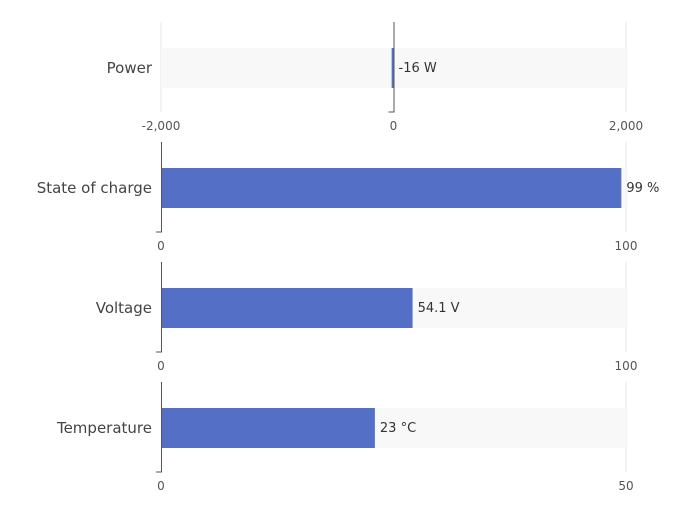 This screenshot has height=514, width=700. Describe the element at coordinates (418, 68) in the screenshot. I see `data-label: -16 W` at that location.